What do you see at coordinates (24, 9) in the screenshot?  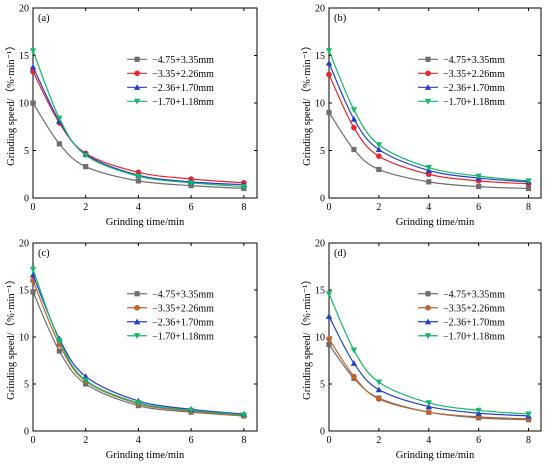 I see `y-tick-label: 20` at bounding box center [24, 9].